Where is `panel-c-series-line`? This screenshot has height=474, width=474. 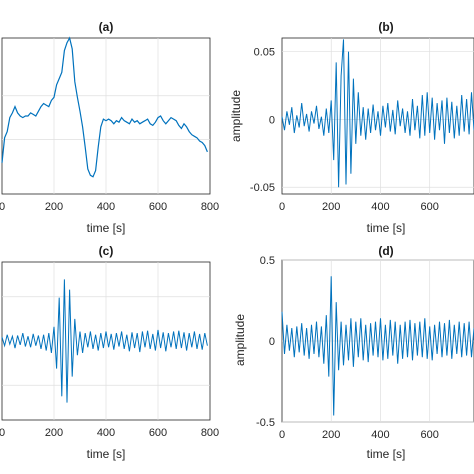
panel-c-series-line is located at coordinates (104, 341).